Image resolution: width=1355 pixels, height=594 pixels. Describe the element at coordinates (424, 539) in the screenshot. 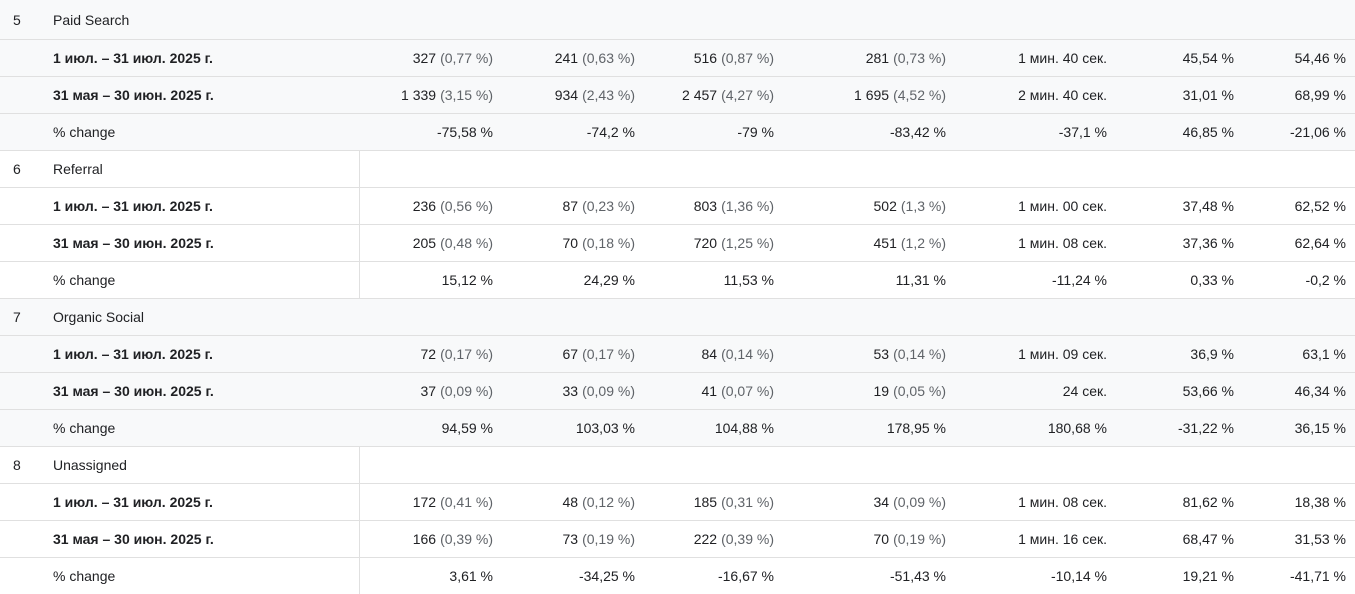

I see `metric-value: 166` at that location.